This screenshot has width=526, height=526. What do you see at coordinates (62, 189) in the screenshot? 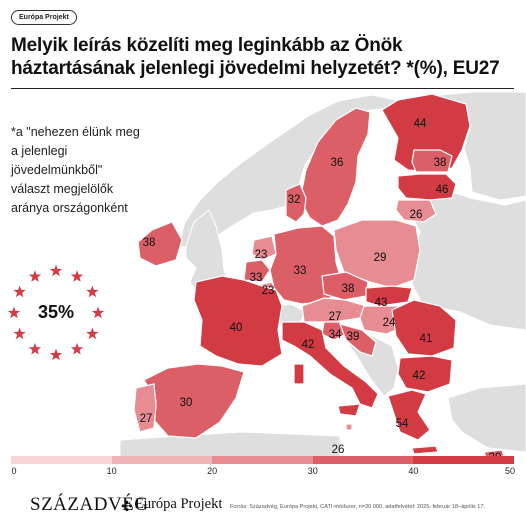
I see `footnote-line: választ megjelölők` at bounding box center [62, 189].